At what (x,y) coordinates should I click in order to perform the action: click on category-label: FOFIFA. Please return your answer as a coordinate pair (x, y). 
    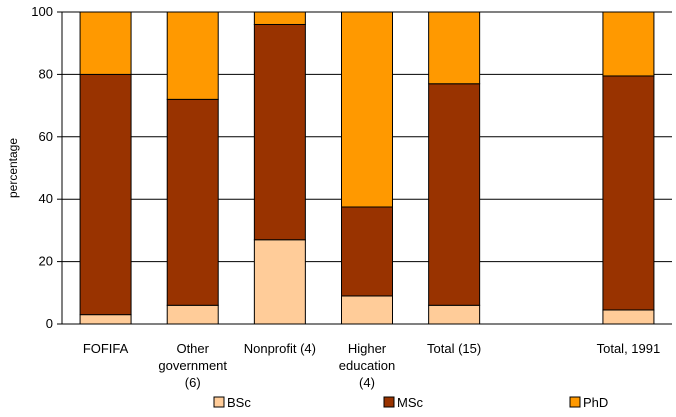
    Looking at the image, I should click on (106, 348).